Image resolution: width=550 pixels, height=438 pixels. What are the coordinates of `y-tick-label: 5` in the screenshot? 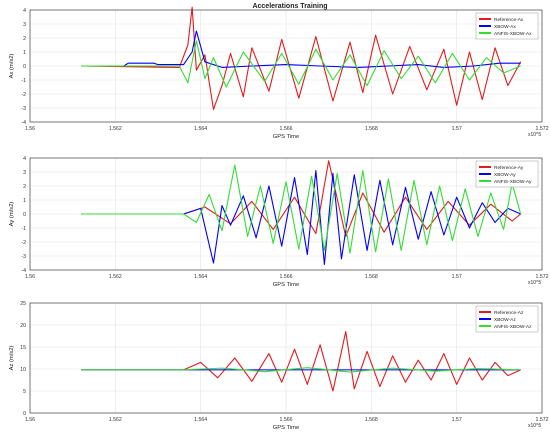 It's located at (24, 392).